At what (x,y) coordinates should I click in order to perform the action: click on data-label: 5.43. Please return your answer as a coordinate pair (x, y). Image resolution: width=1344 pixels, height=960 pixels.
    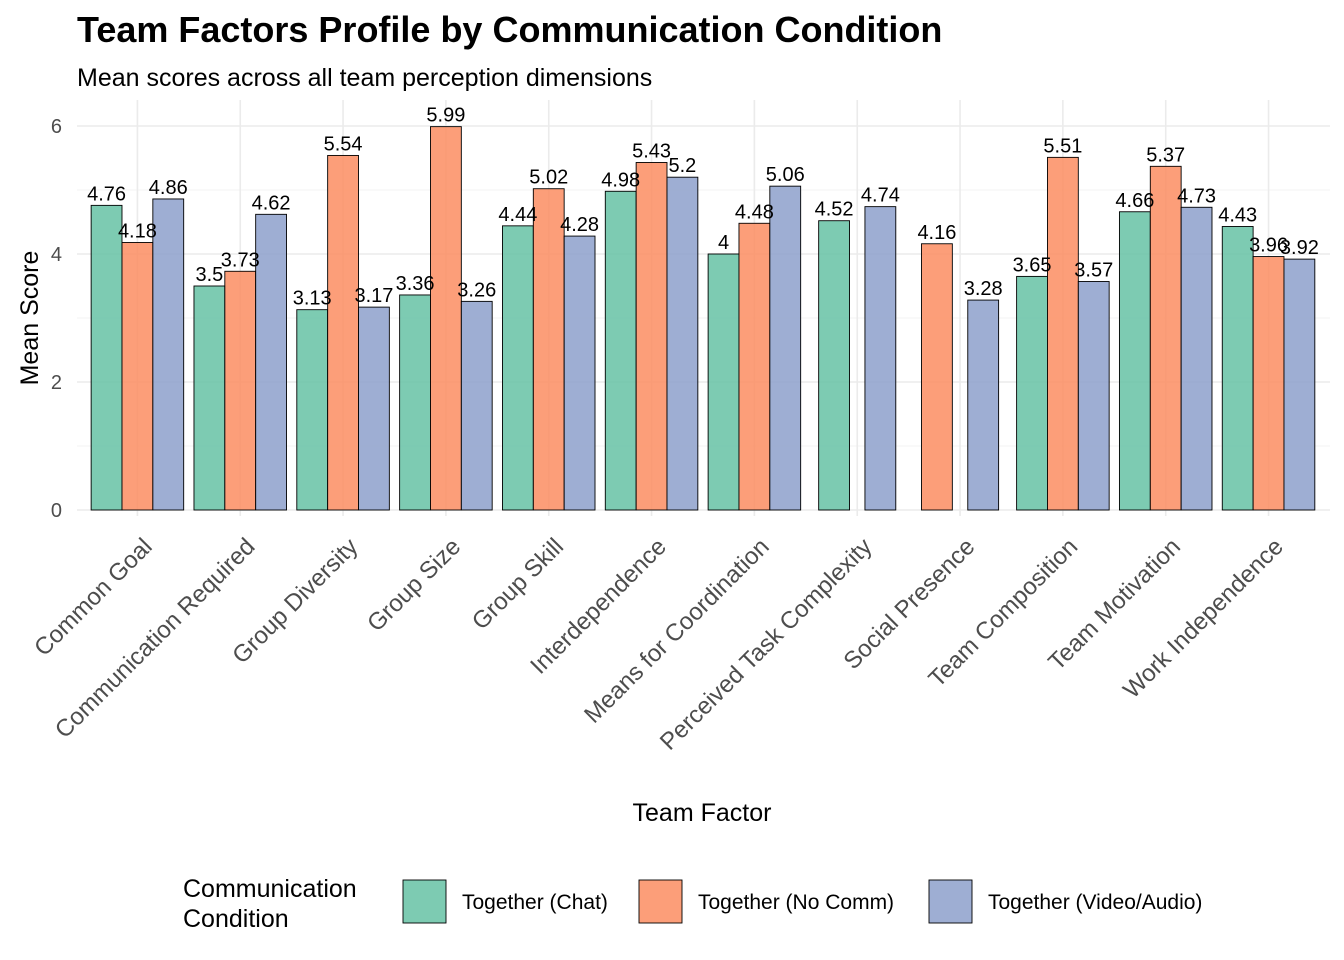
    Looking at the image, I should click on (651, 151).